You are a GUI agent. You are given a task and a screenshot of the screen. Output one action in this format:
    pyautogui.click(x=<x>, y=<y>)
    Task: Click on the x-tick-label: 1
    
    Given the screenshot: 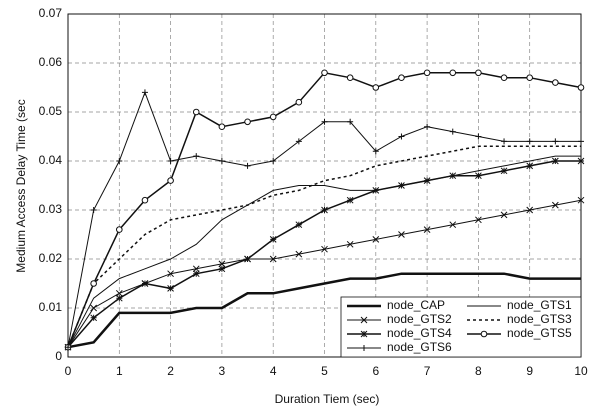 What is the action you would take?
    pyautogui.click(x=119, y=371)
    